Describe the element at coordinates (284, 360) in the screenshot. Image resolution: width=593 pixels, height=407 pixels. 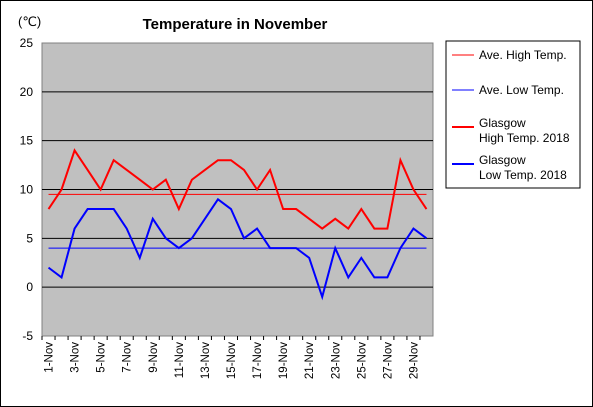
I see `x-tick-label: 19-Nov` at that location.